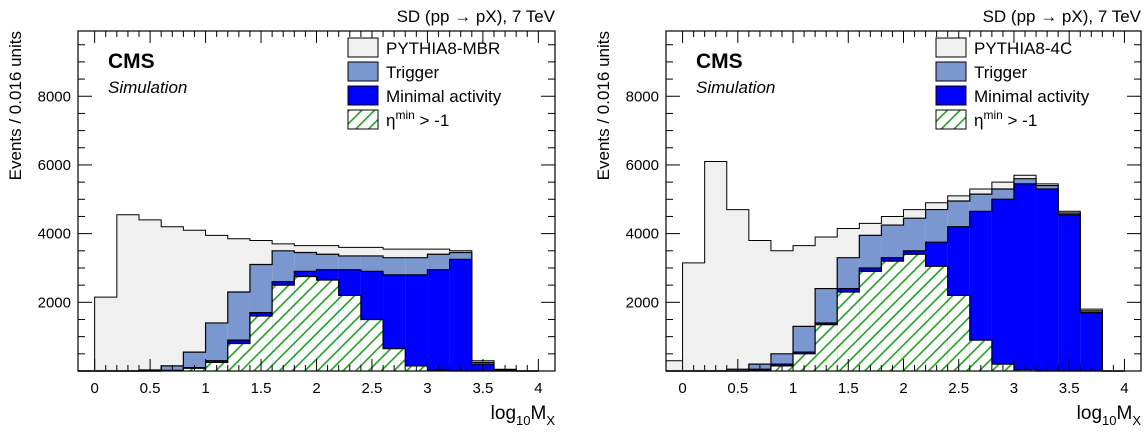 The width and height of the screenshot is (1146, 434). I want to click on x-axis-label: log10MX, so click(1109, 415).